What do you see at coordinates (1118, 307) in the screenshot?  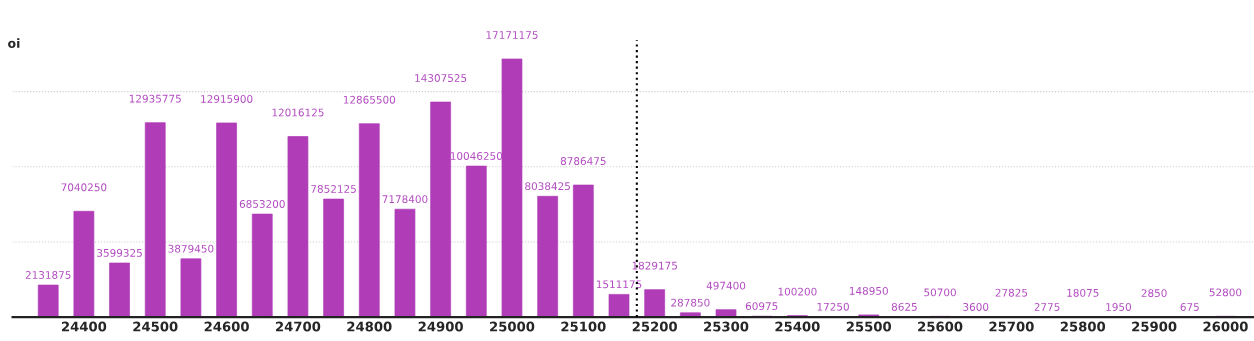 I see `data-label: 1950` at bounding box center [1118, 307].